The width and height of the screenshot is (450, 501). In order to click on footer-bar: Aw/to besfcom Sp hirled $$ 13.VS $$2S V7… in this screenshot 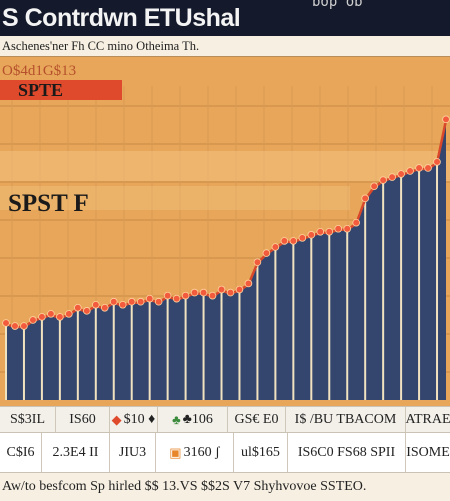, I will do `click(225, 486)`.